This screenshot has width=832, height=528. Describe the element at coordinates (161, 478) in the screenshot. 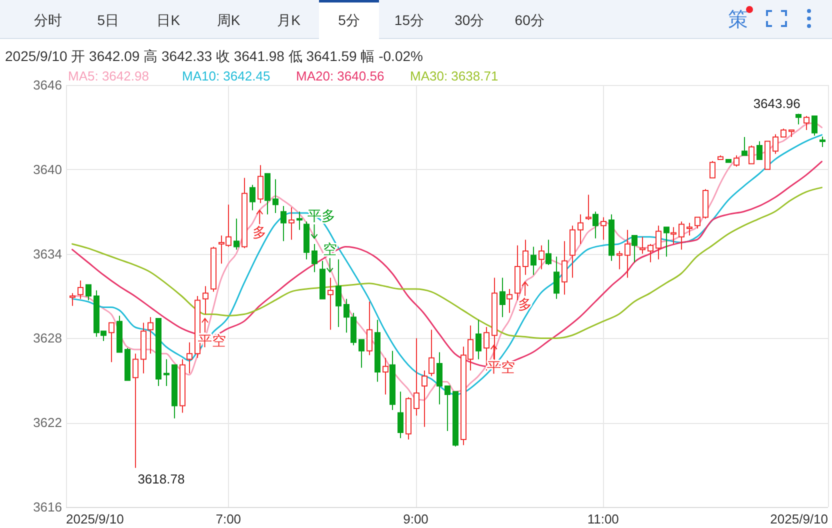

I see `annotation: 3618.78` at that location.